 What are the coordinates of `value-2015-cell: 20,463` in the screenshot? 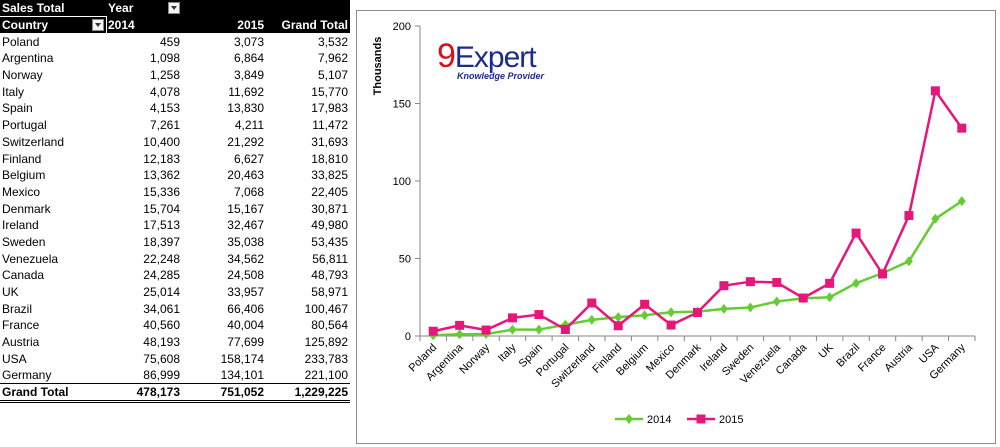 It's located at (245, 175).